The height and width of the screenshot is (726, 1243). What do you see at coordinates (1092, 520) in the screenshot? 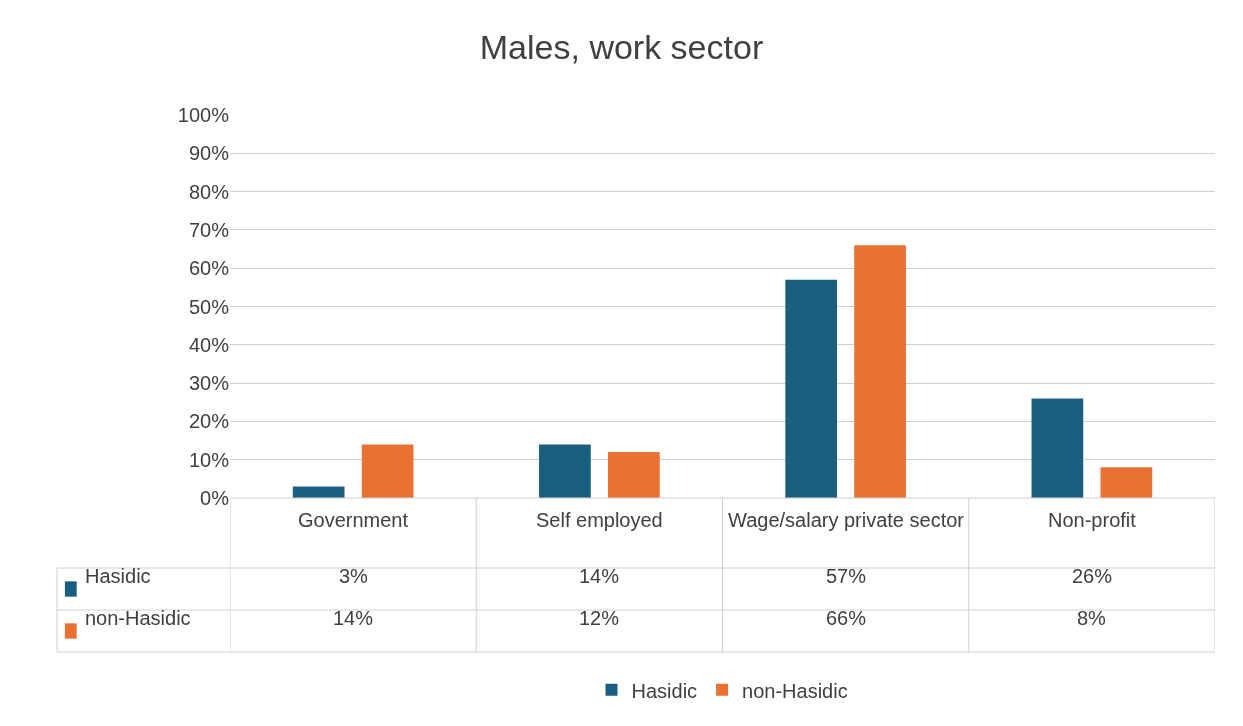
I see `x-tick-label: Non-profit` at bounding box center [1092, 520].